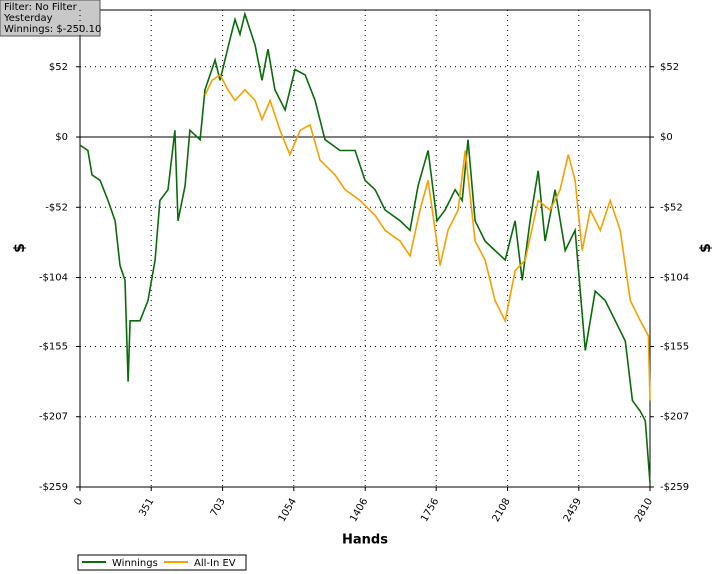 The image size is (716, 574). I want to click on y-tick-label: -$104, so click(53, 278).